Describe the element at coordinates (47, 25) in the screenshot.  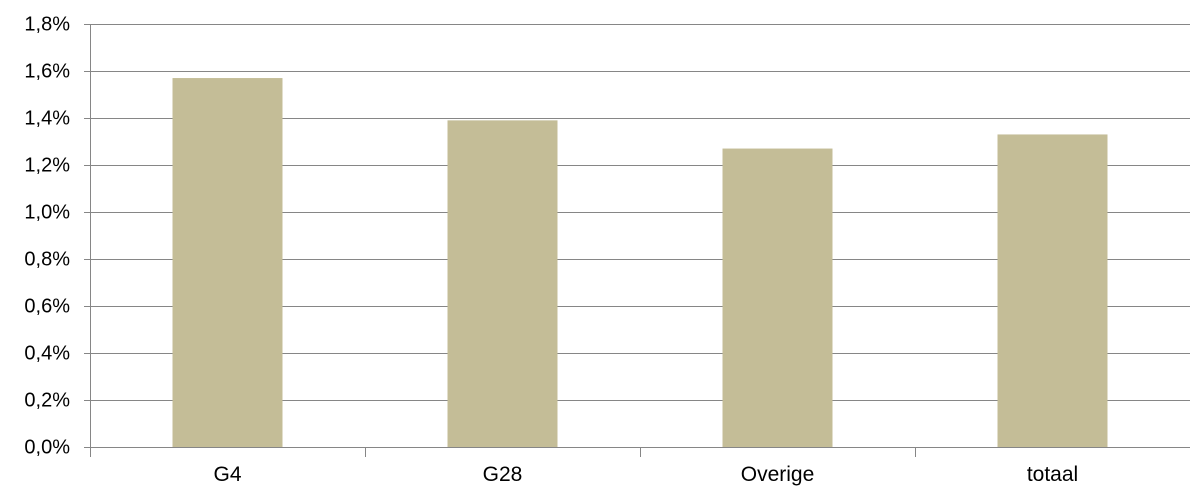
I see `y-tick-label: 1,8%` at that location.